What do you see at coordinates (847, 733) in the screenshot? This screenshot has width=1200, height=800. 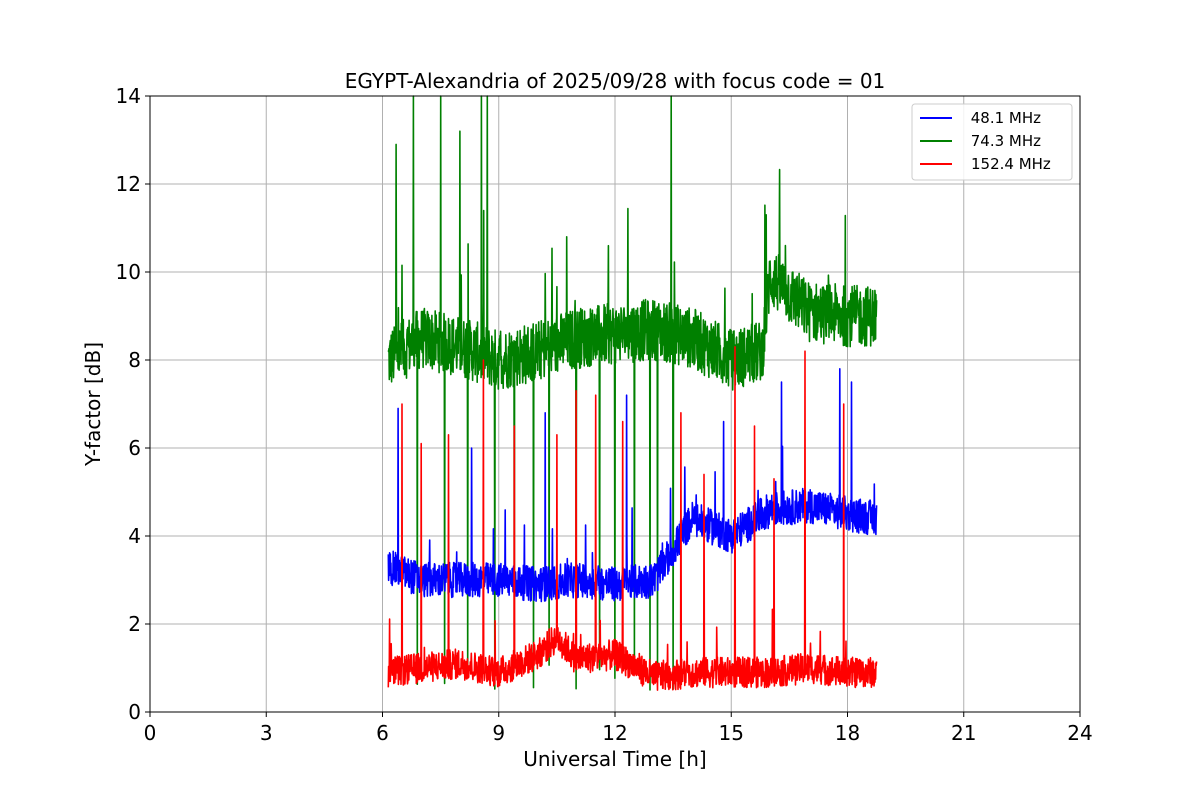 I see `x-tick-label: 18` at bounding box center [847, 733].